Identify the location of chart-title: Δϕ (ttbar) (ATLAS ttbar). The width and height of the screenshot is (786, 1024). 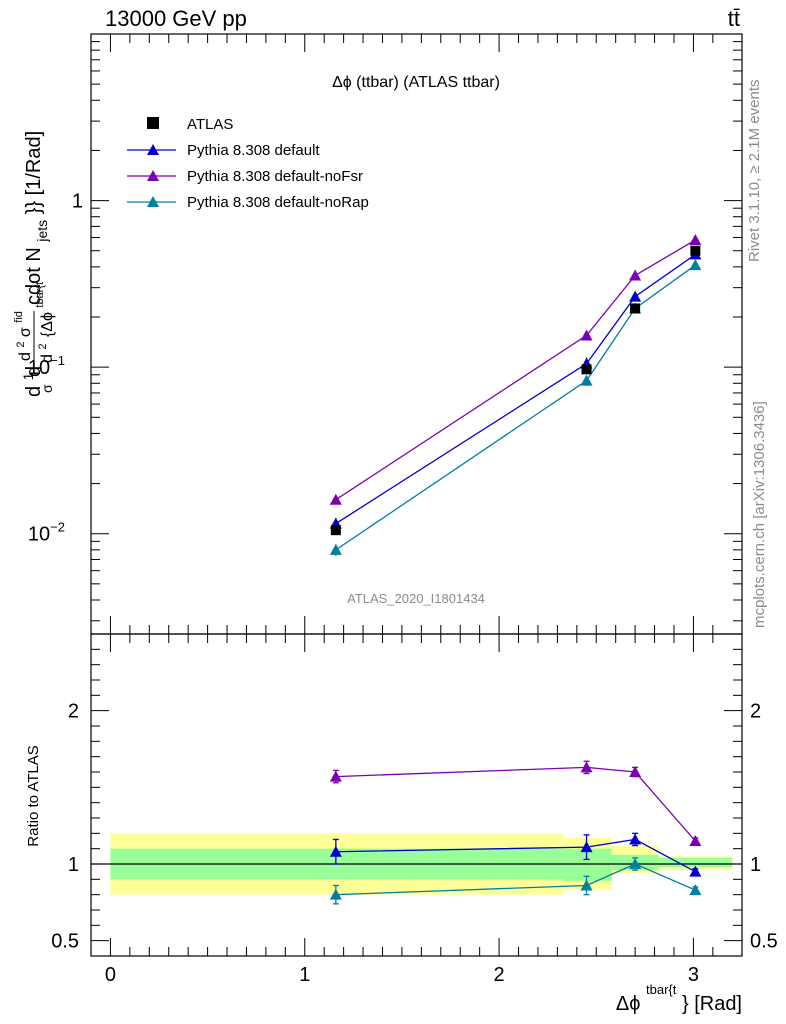
(416, 82).